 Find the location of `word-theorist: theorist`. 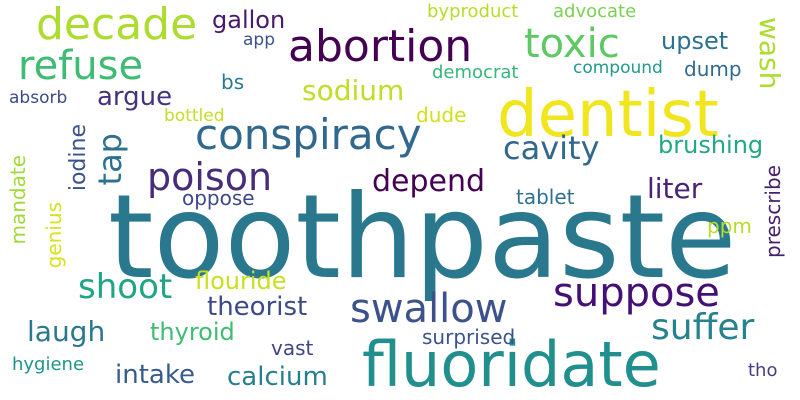

word-theorist: theorist is located at coordinates (257, 307).